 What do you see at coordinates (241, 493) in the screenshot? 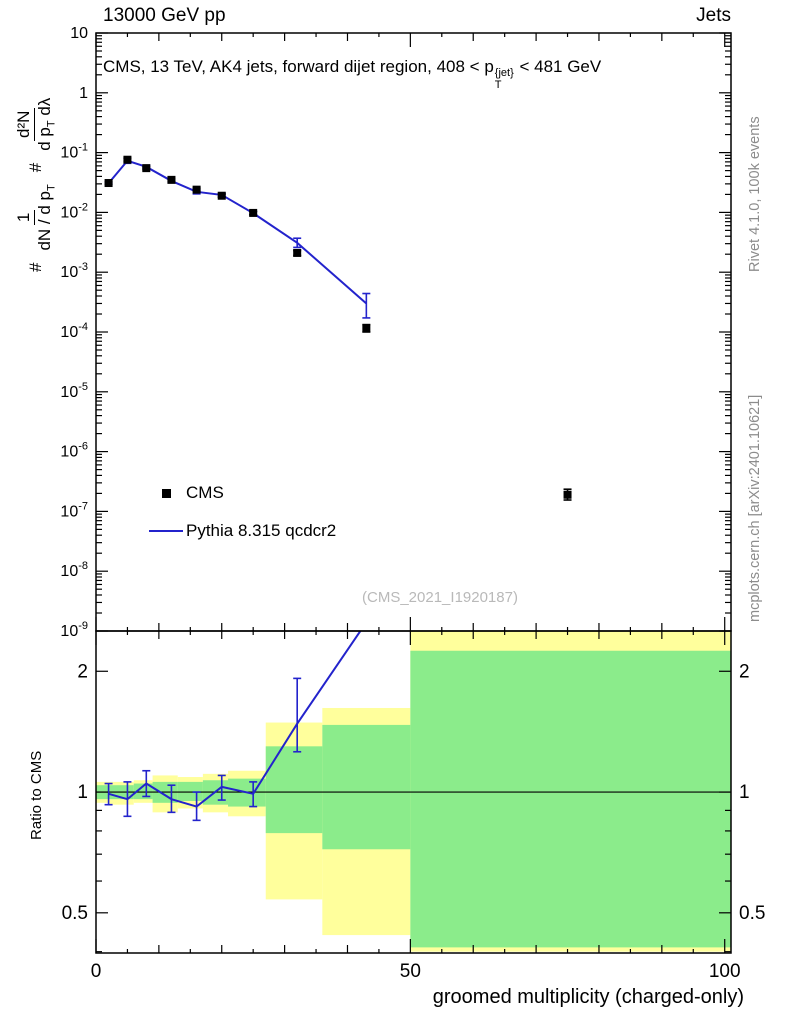
I see `legend-item-cms: CMS` at bounding box center [241, 493].